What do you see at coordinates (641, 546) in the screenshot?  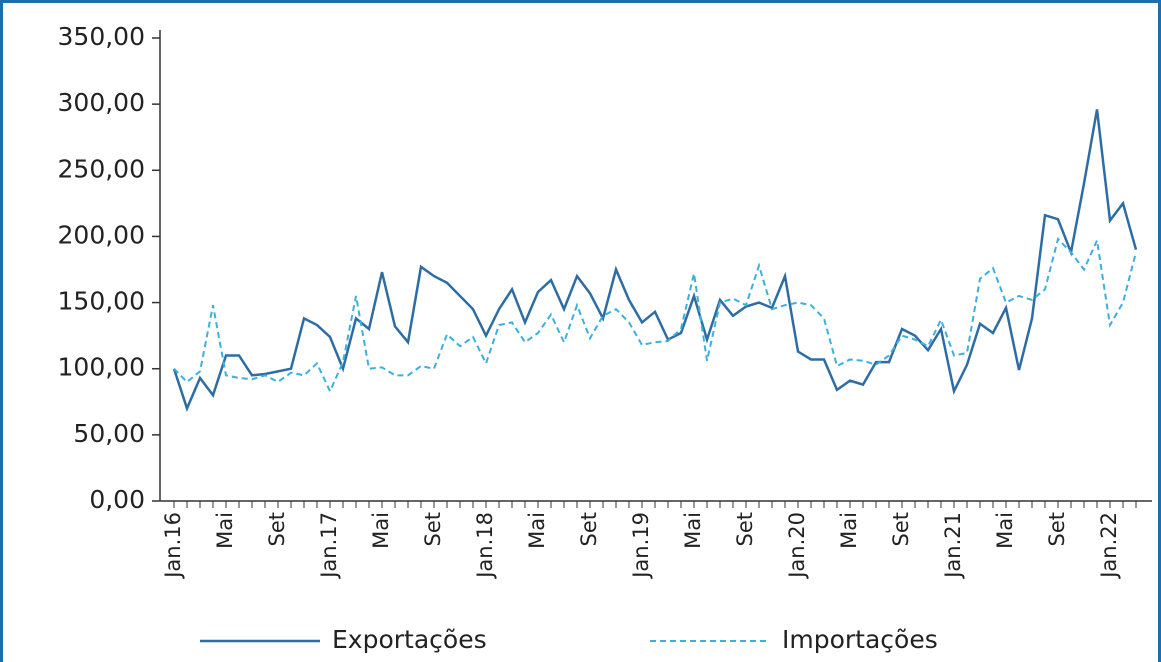 I see `x-tick-label: Jan.19` at bounding box center [641, 546].